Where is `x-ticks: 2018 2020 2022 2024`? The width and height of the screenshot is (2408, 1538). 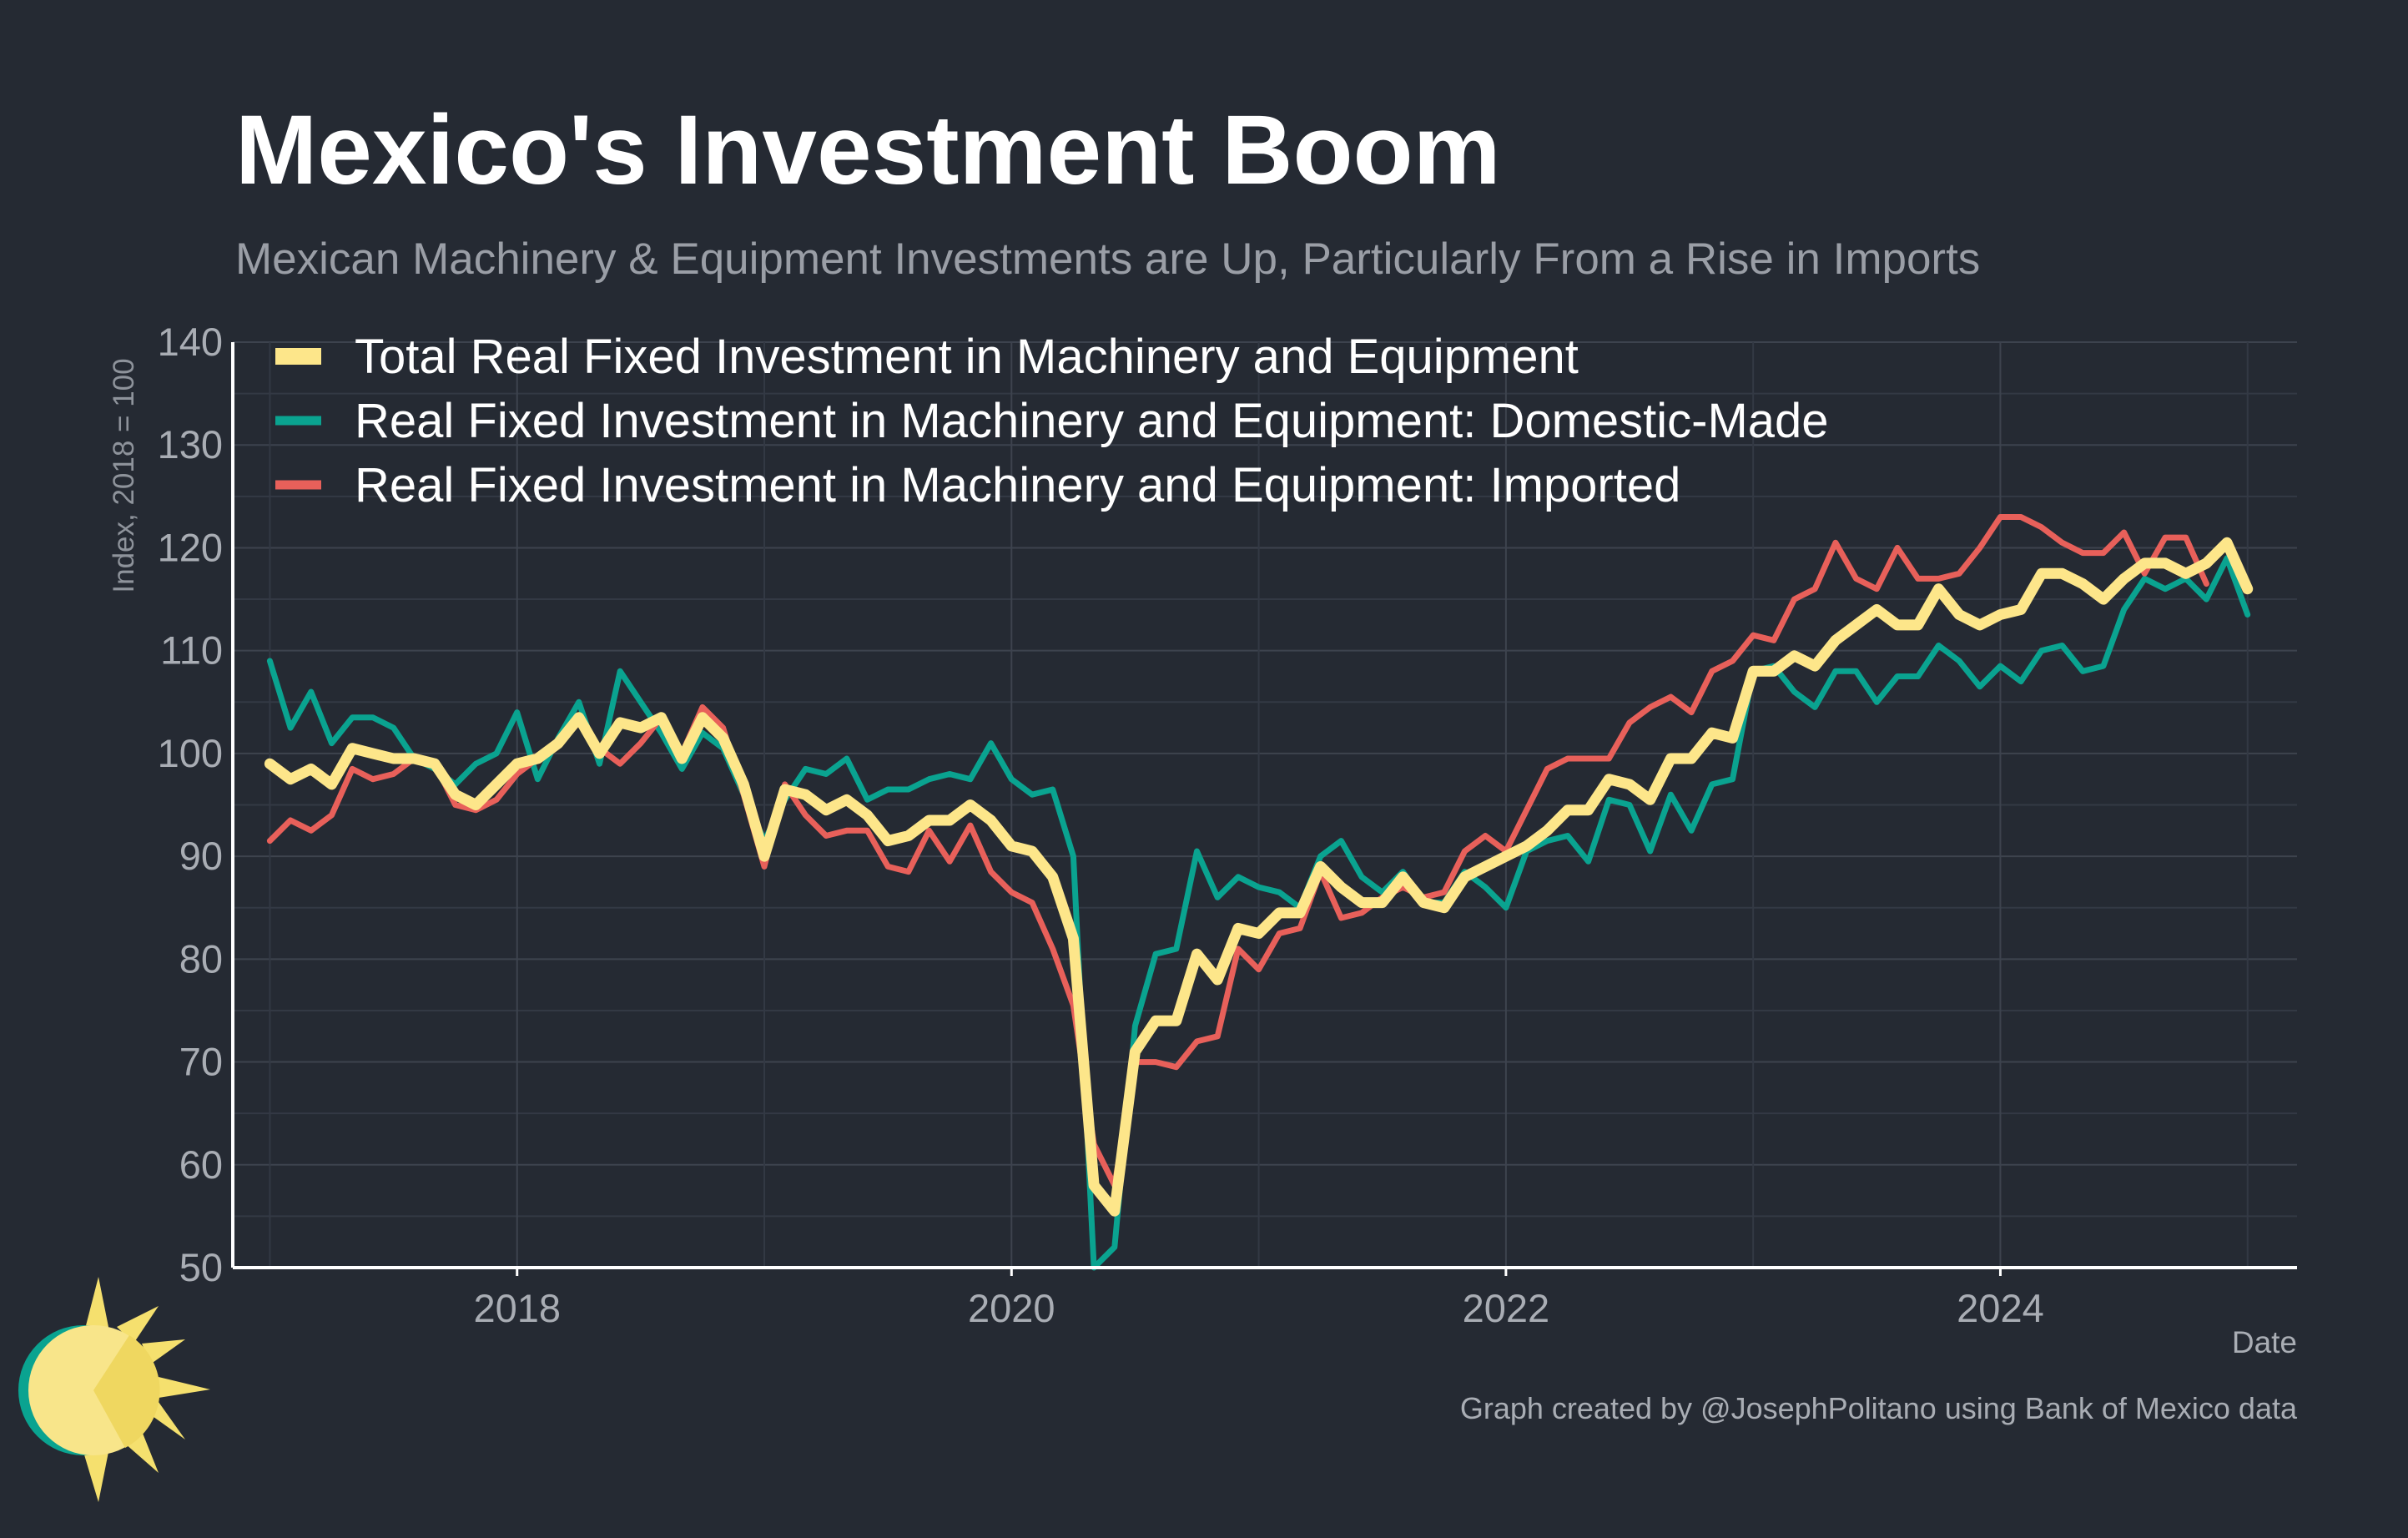 x-ticks: 2018 2020 2022 2024 is located at coordinates (1258, 1299).